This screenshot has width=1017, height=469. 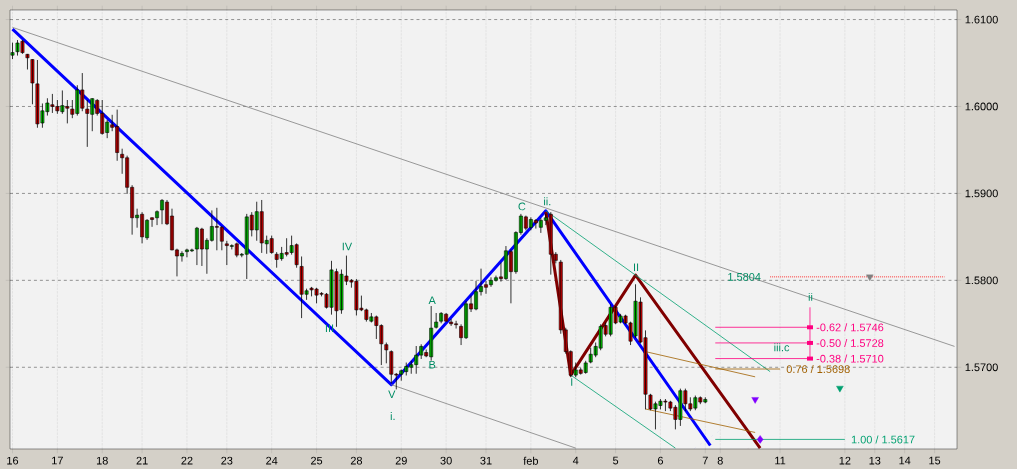 I want to click on annotation: I, so click(x=572, y=382).